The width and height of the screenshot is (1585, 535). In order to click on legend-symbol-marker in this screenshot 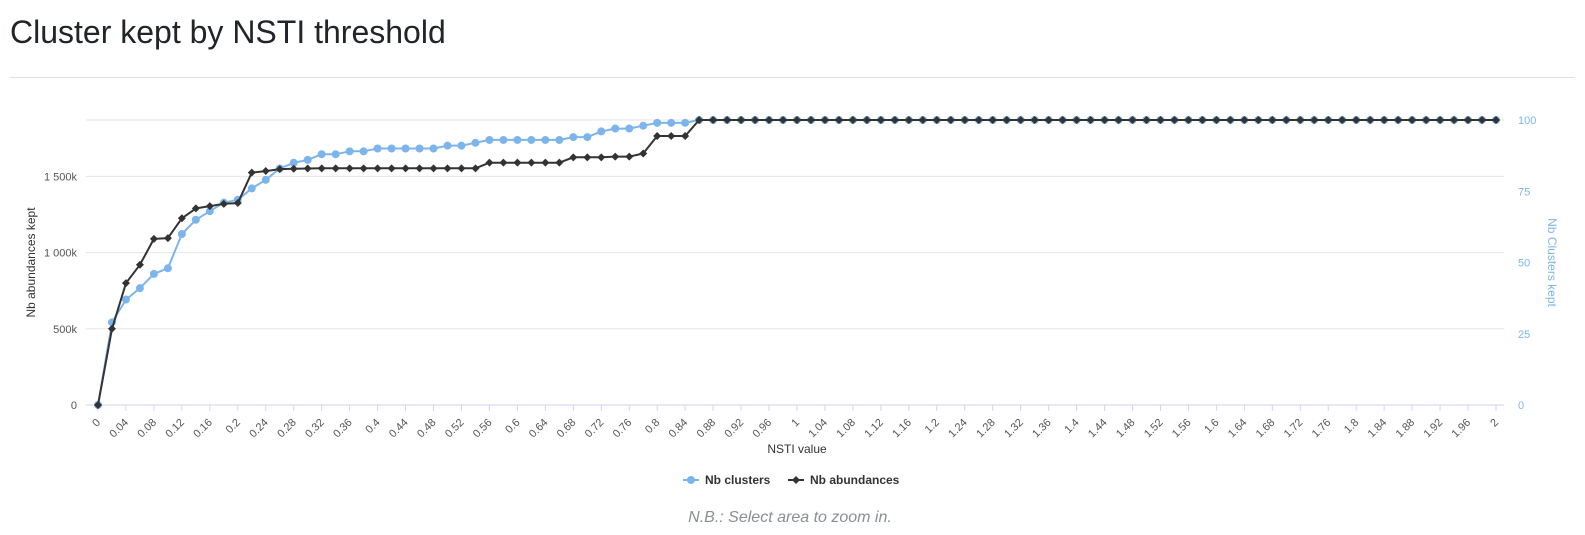, I will do `click(691, 480)`.